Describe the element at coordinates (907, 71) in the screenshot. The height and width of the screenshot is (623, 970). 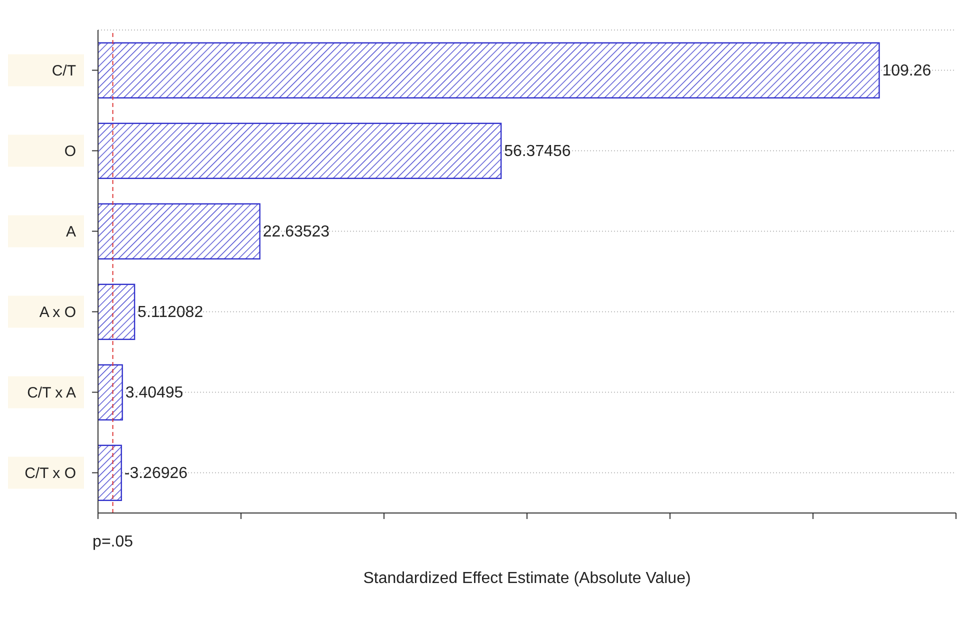
I see `data-label: 109.26` at that location.